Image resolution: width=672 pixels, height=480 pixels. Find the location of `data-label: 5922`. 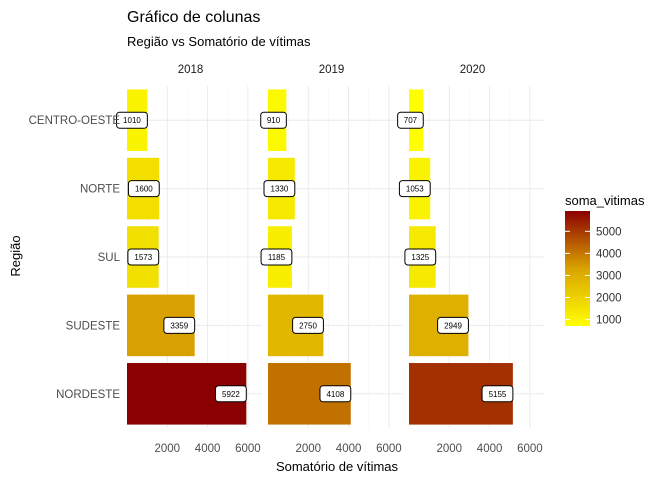

data-label: 5922 is located at coordinates (231, 394).